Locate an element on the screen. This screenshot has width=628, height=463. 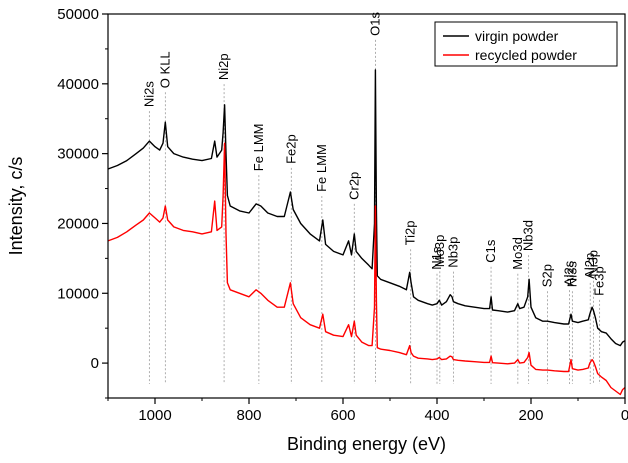
peak-label-o1s: O1s is located at coordinates (374, 24).